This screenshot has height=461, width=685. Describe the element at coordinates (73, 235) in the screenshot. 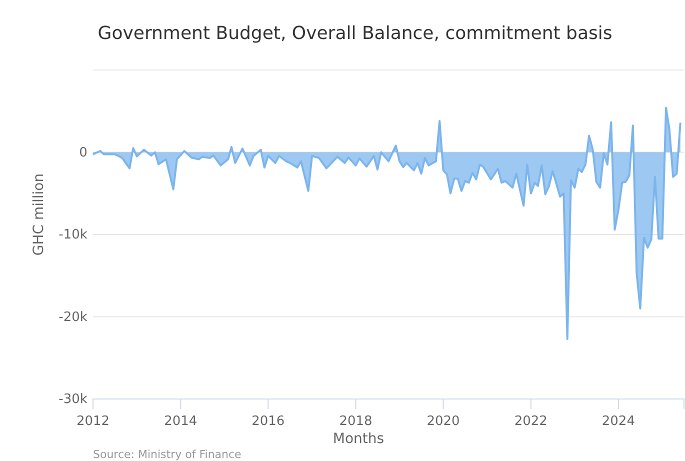

I see `y-tick-label: -10k` at that location.